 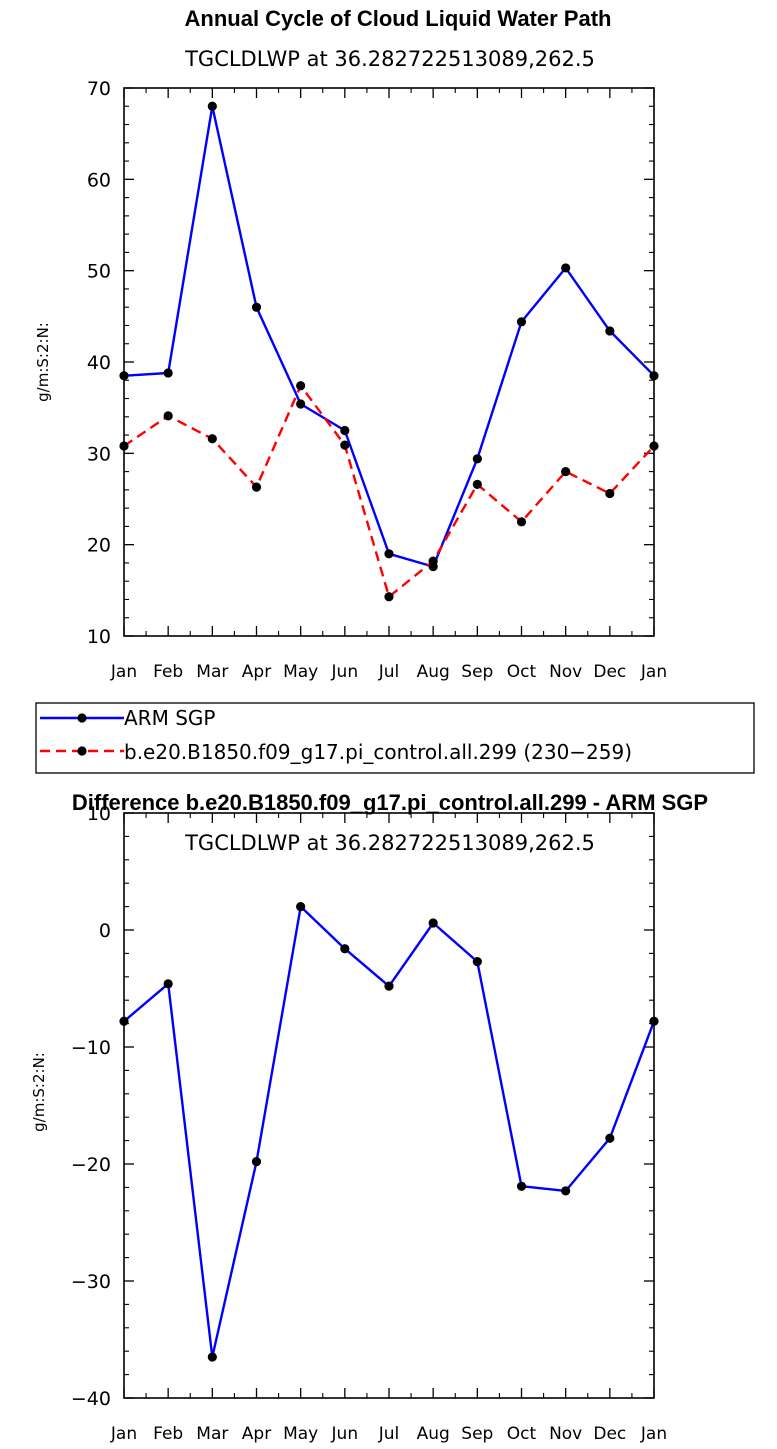 I want to click on legend-box, so click(x=395, y=738).